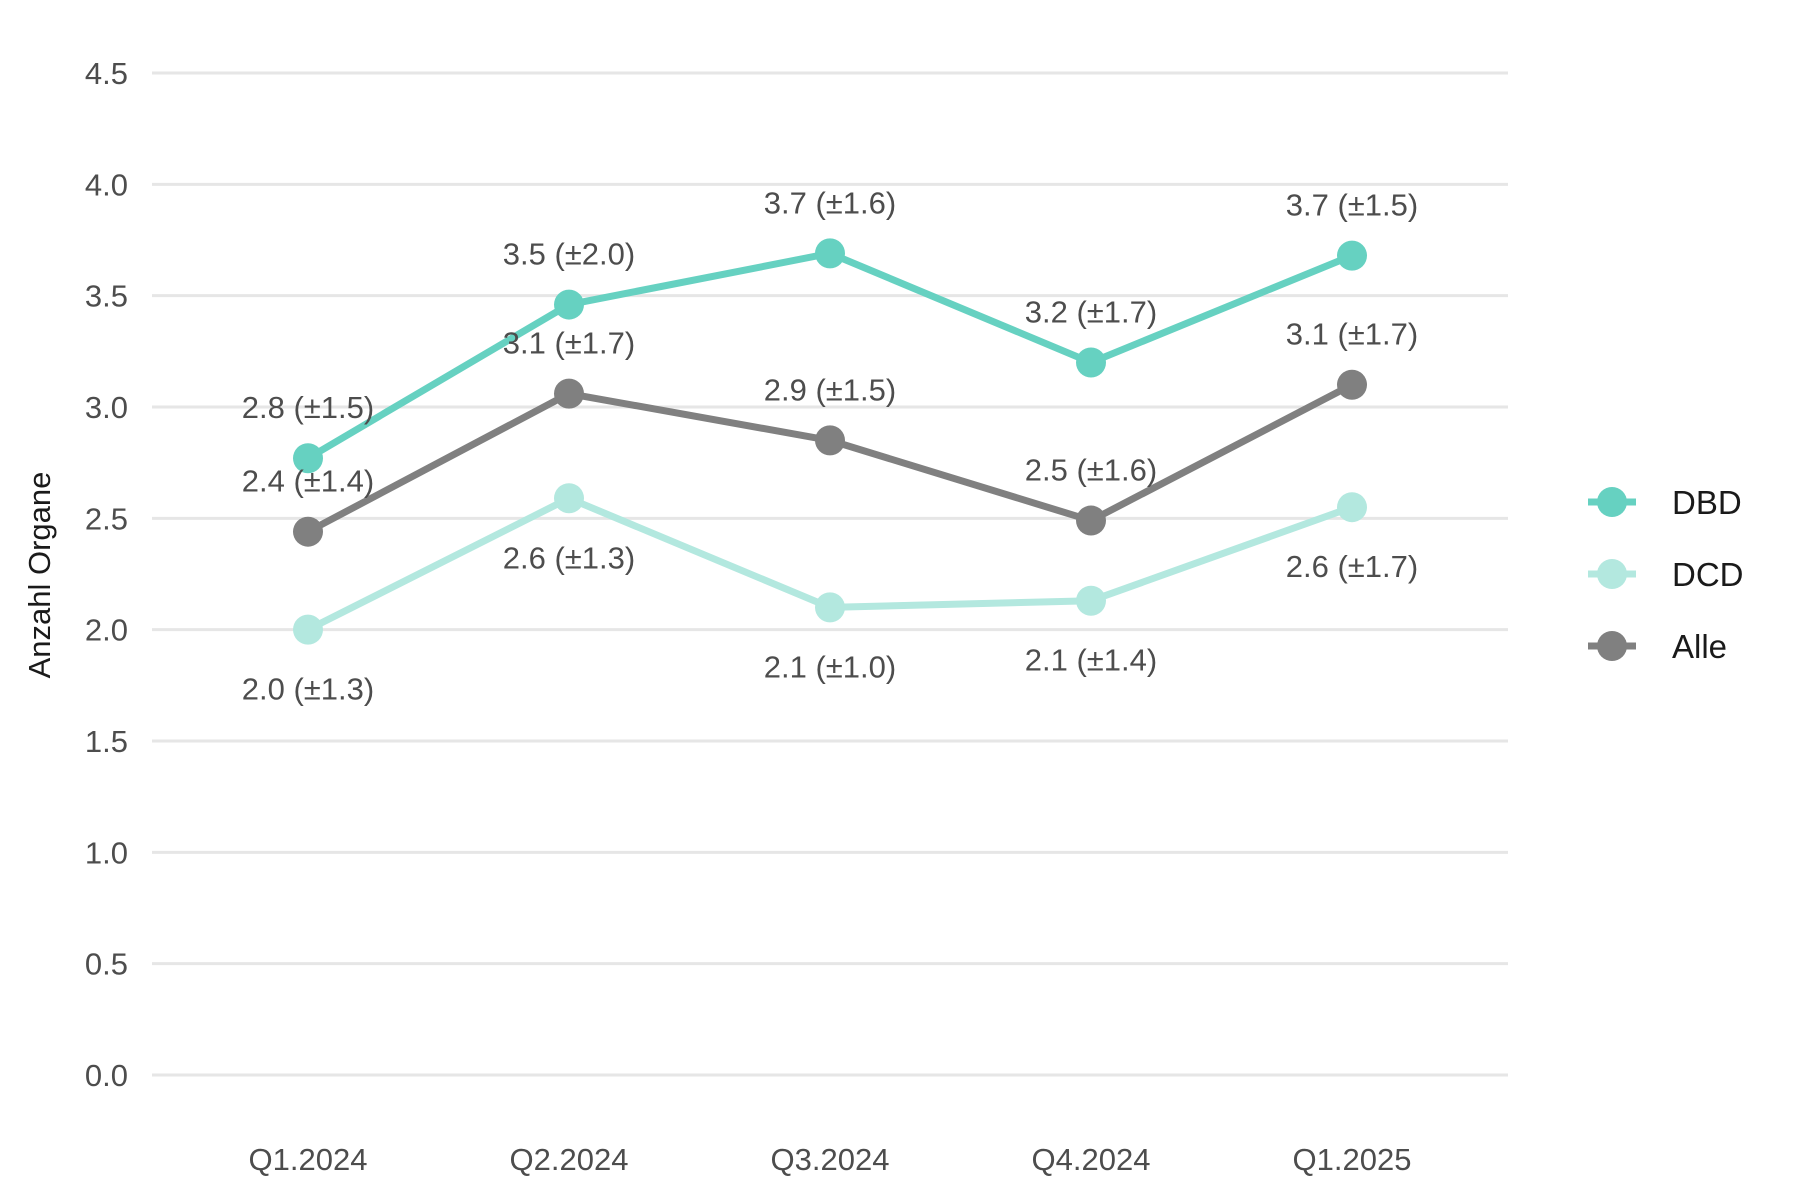  What do you see at coordinates (106, 296) in the screenshot?
I see `y-tick-label: 3.5` at bounding box center [106, 296].